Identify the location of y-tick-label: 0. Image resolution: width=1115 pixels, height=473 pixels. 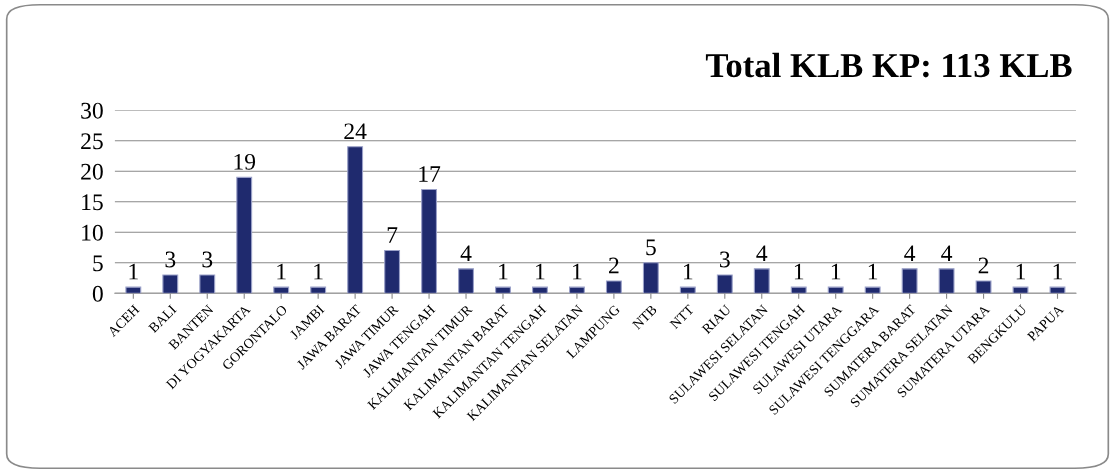
(97, 293).